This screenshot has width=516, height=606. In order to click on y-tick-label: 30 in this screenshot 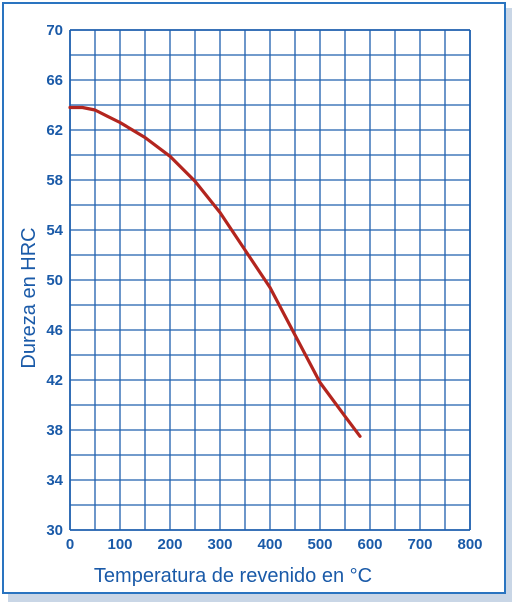, I will do `click(54, 530)`.